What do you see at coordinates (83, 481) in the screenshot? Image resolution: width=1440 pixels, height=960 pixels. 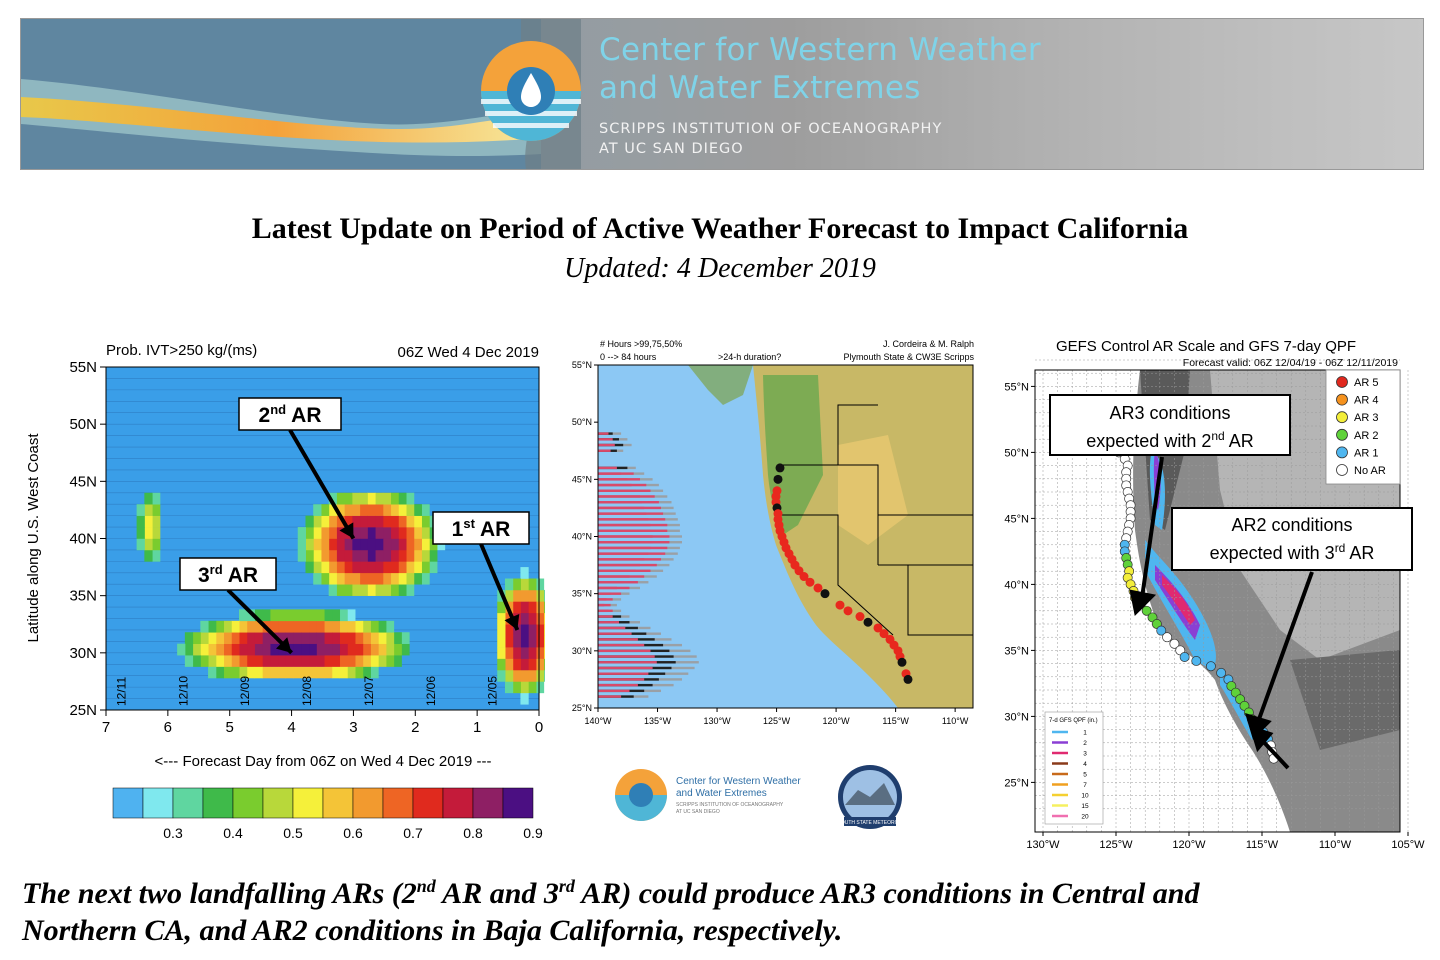 I see `hm-ytick-label: 45N` at bounding box center [83, 481].